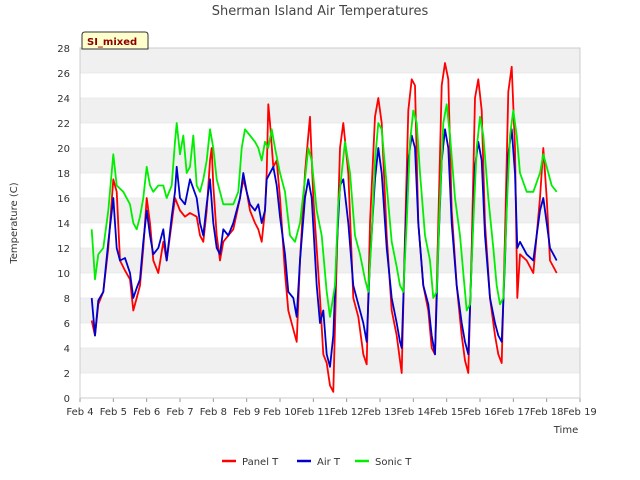  What do you see at coordinates (414, 412) in the screenshot?
I see `x-tick-label: Feb 14` at bounding box center [414, 412].